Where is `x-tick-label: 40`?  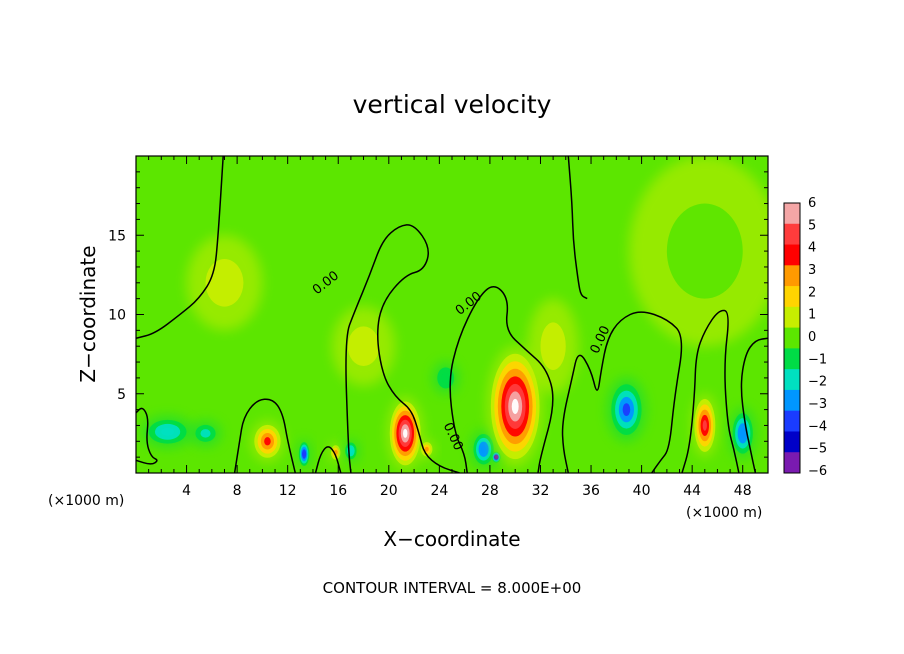 x-tick-label: 40 is located at coordinates (642, 491).